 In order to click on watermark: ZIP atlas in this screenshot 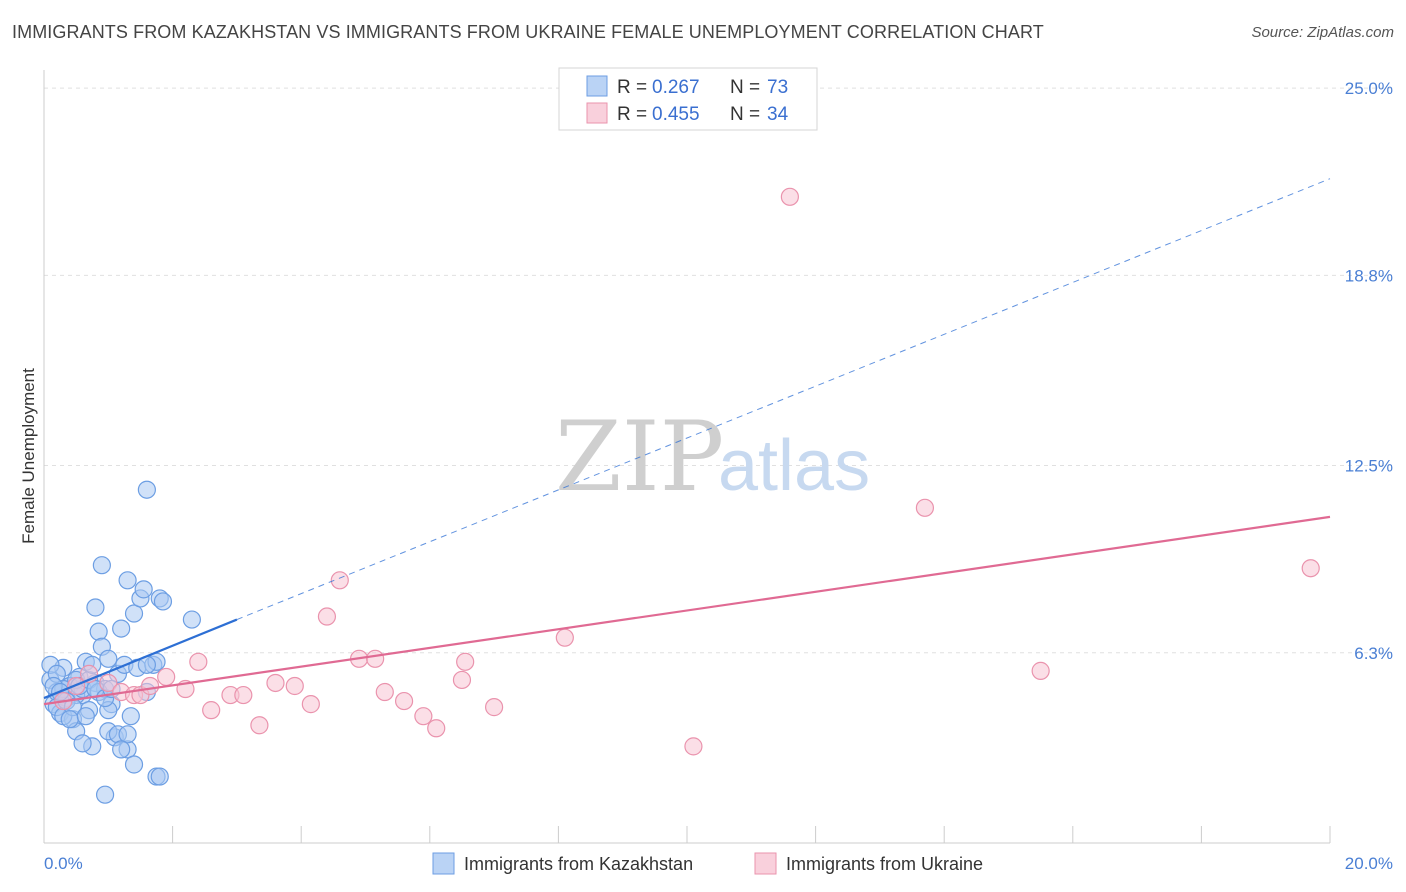, I will do `click(712, 457)`.